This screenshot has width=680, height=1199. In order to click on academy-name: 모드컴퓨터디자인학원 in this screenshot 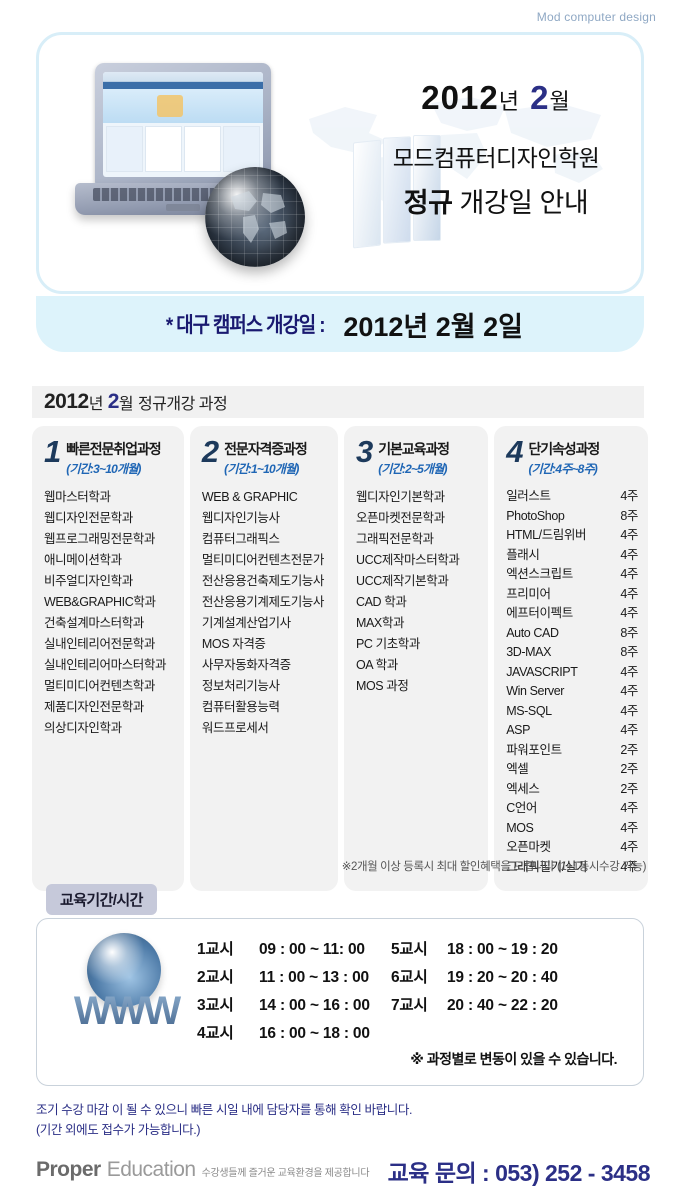, I will do `click(496, 158)`.